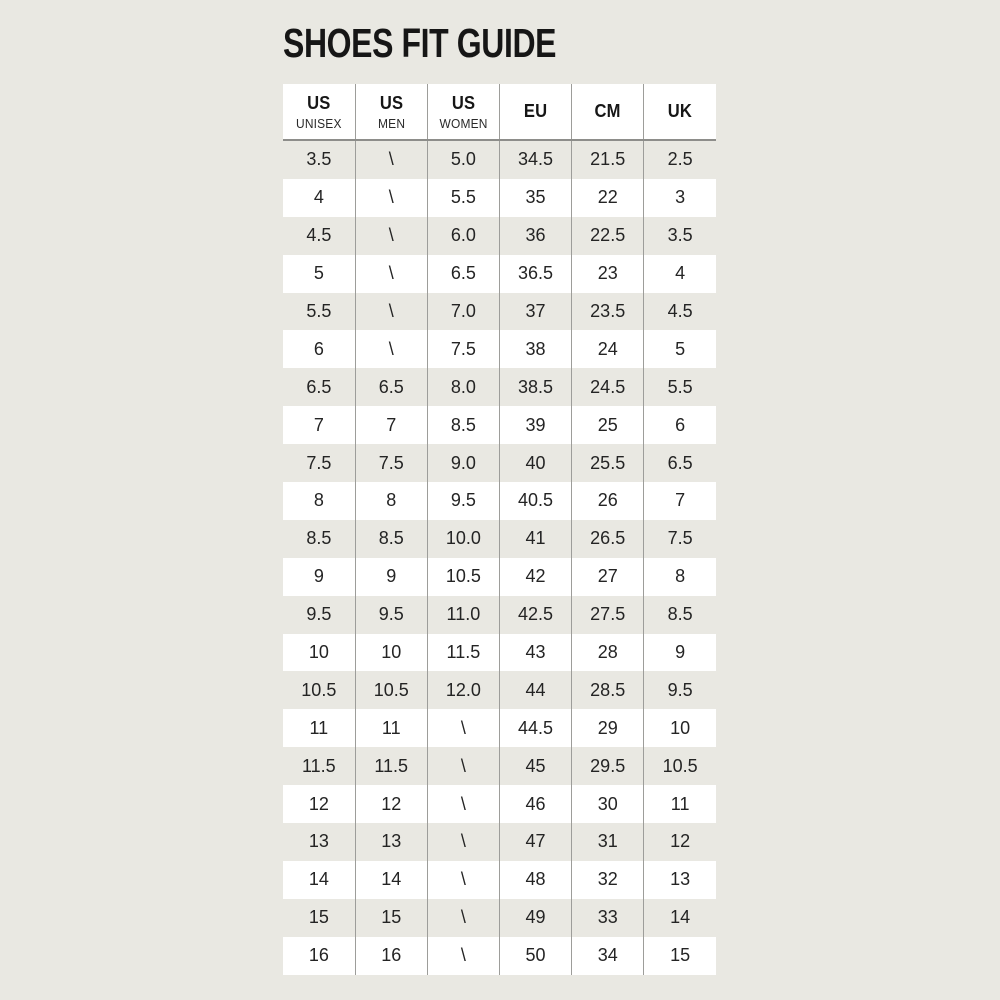 The image size is (1000, 1000). Describe the element at coordinates (607, 652) in the screenshot. I see `size-cell: 28` at that location.